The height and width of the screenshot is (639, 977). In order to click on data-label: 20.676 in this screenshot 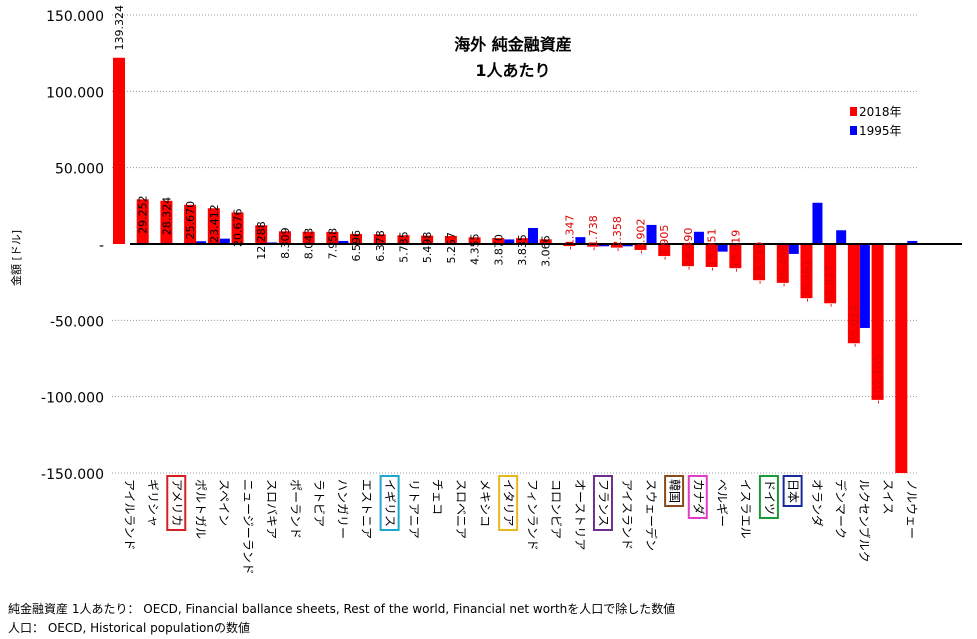, I will do `click(238, 227)`.